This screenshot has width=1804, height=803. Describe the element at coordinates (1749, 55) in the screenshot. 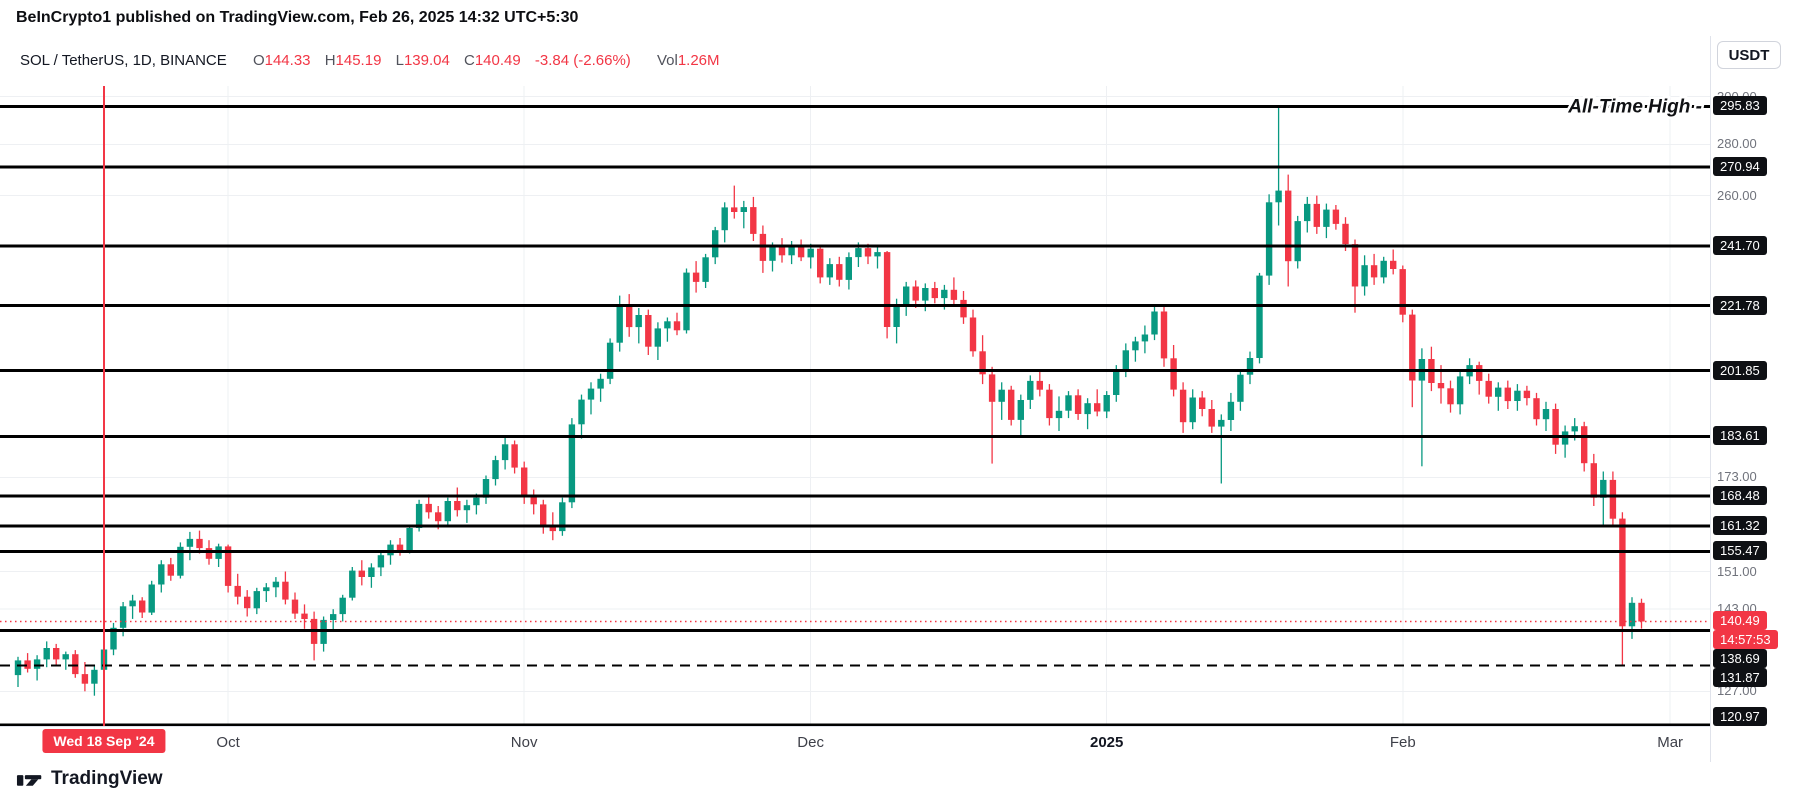

I see `currency-toggle-button: USDT` at that location.